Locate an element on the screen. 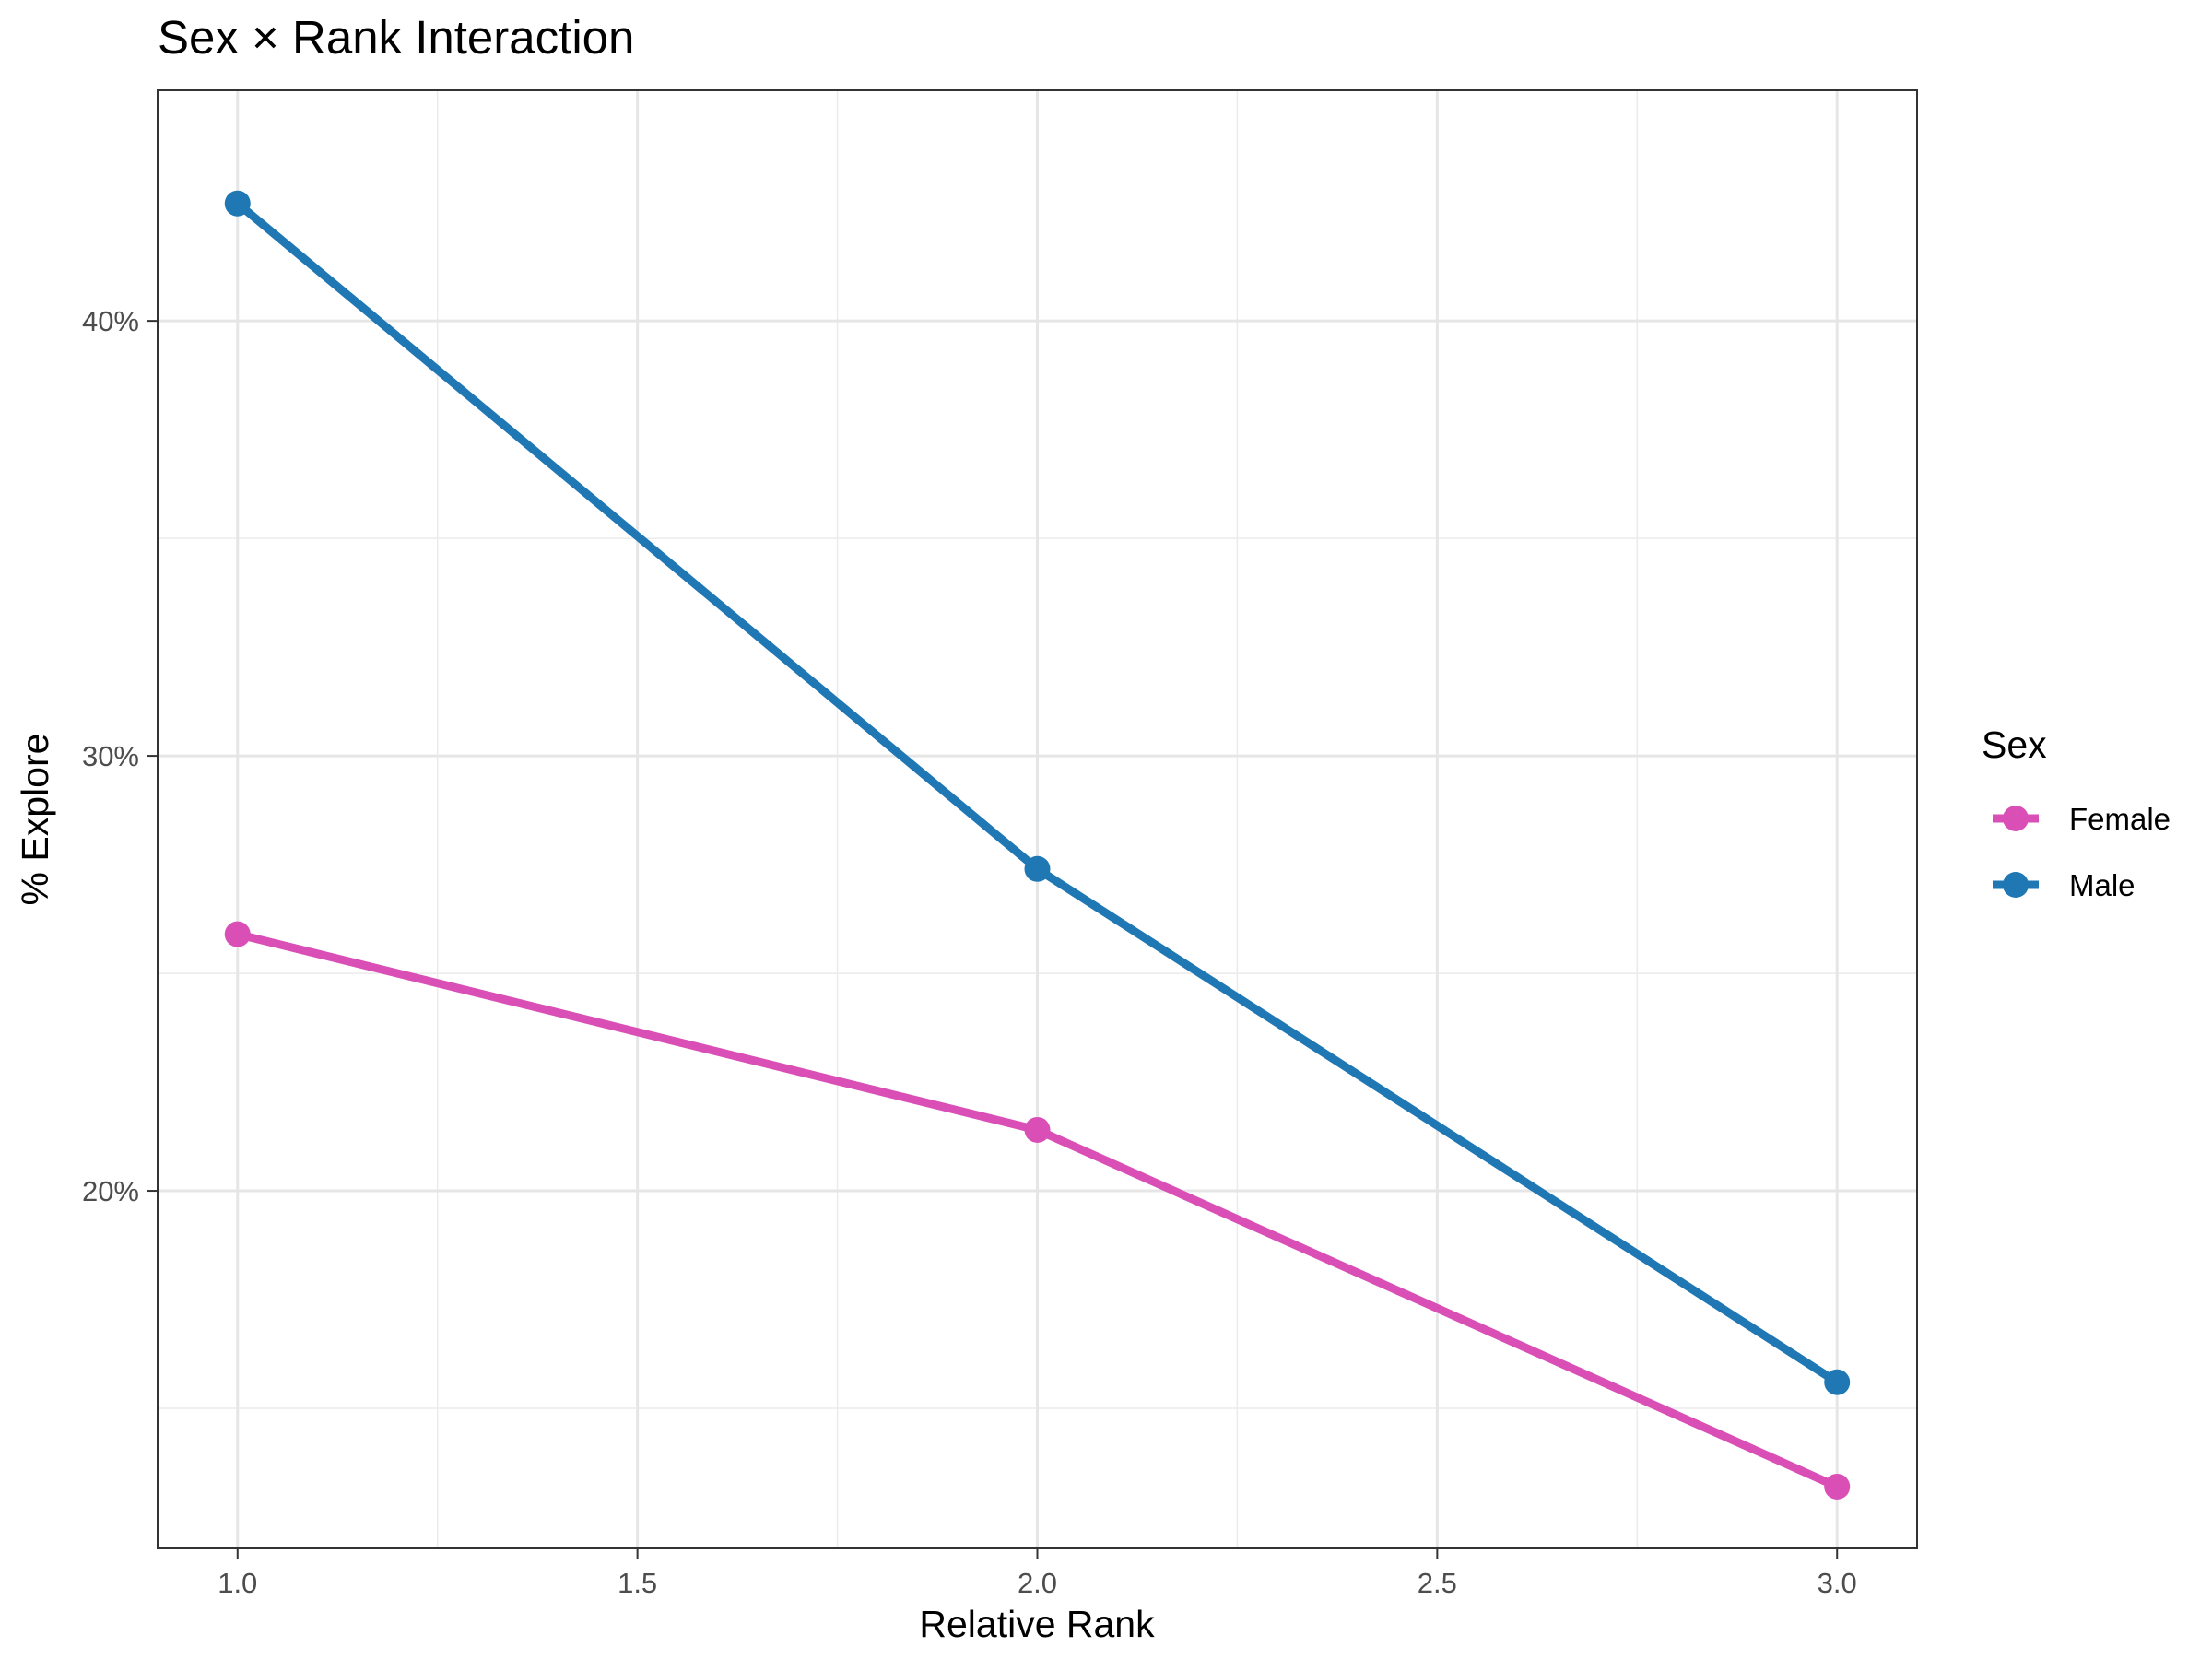 Image resolution: width=2212 pixels, height=1659 pixels. legend: Sex Female Male is located at coordinates (2076, 813).